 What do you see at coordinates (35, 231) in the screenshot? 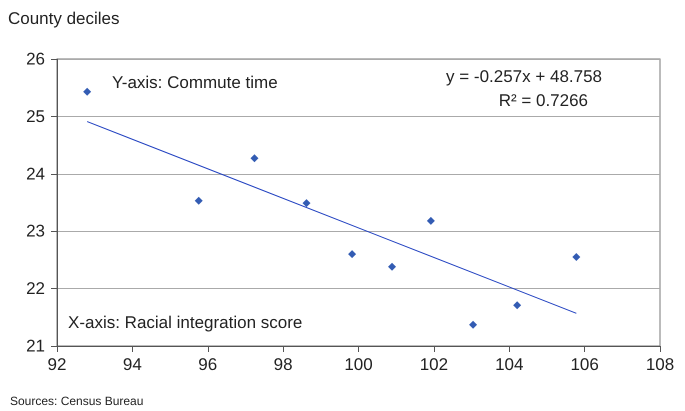
I see `y-tick-label: 23` at bounding box center [35, 231].